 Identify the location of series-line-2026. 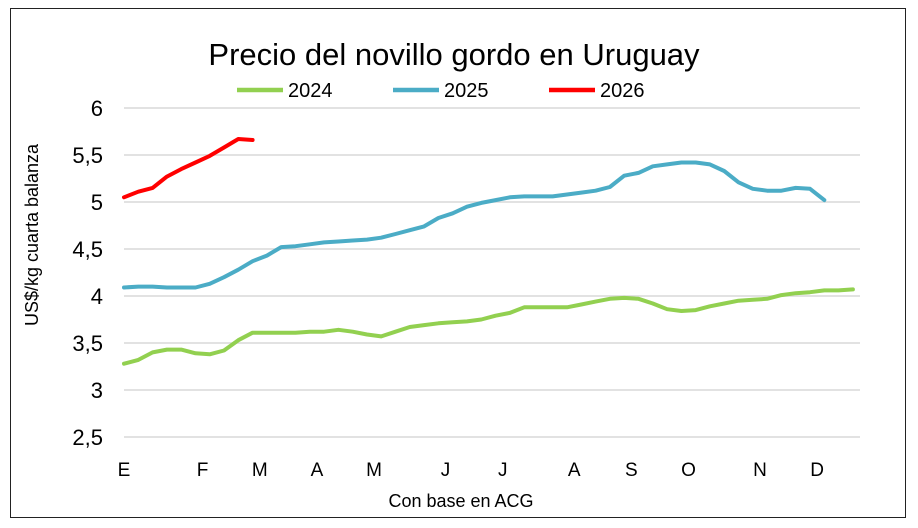
(188, 168).